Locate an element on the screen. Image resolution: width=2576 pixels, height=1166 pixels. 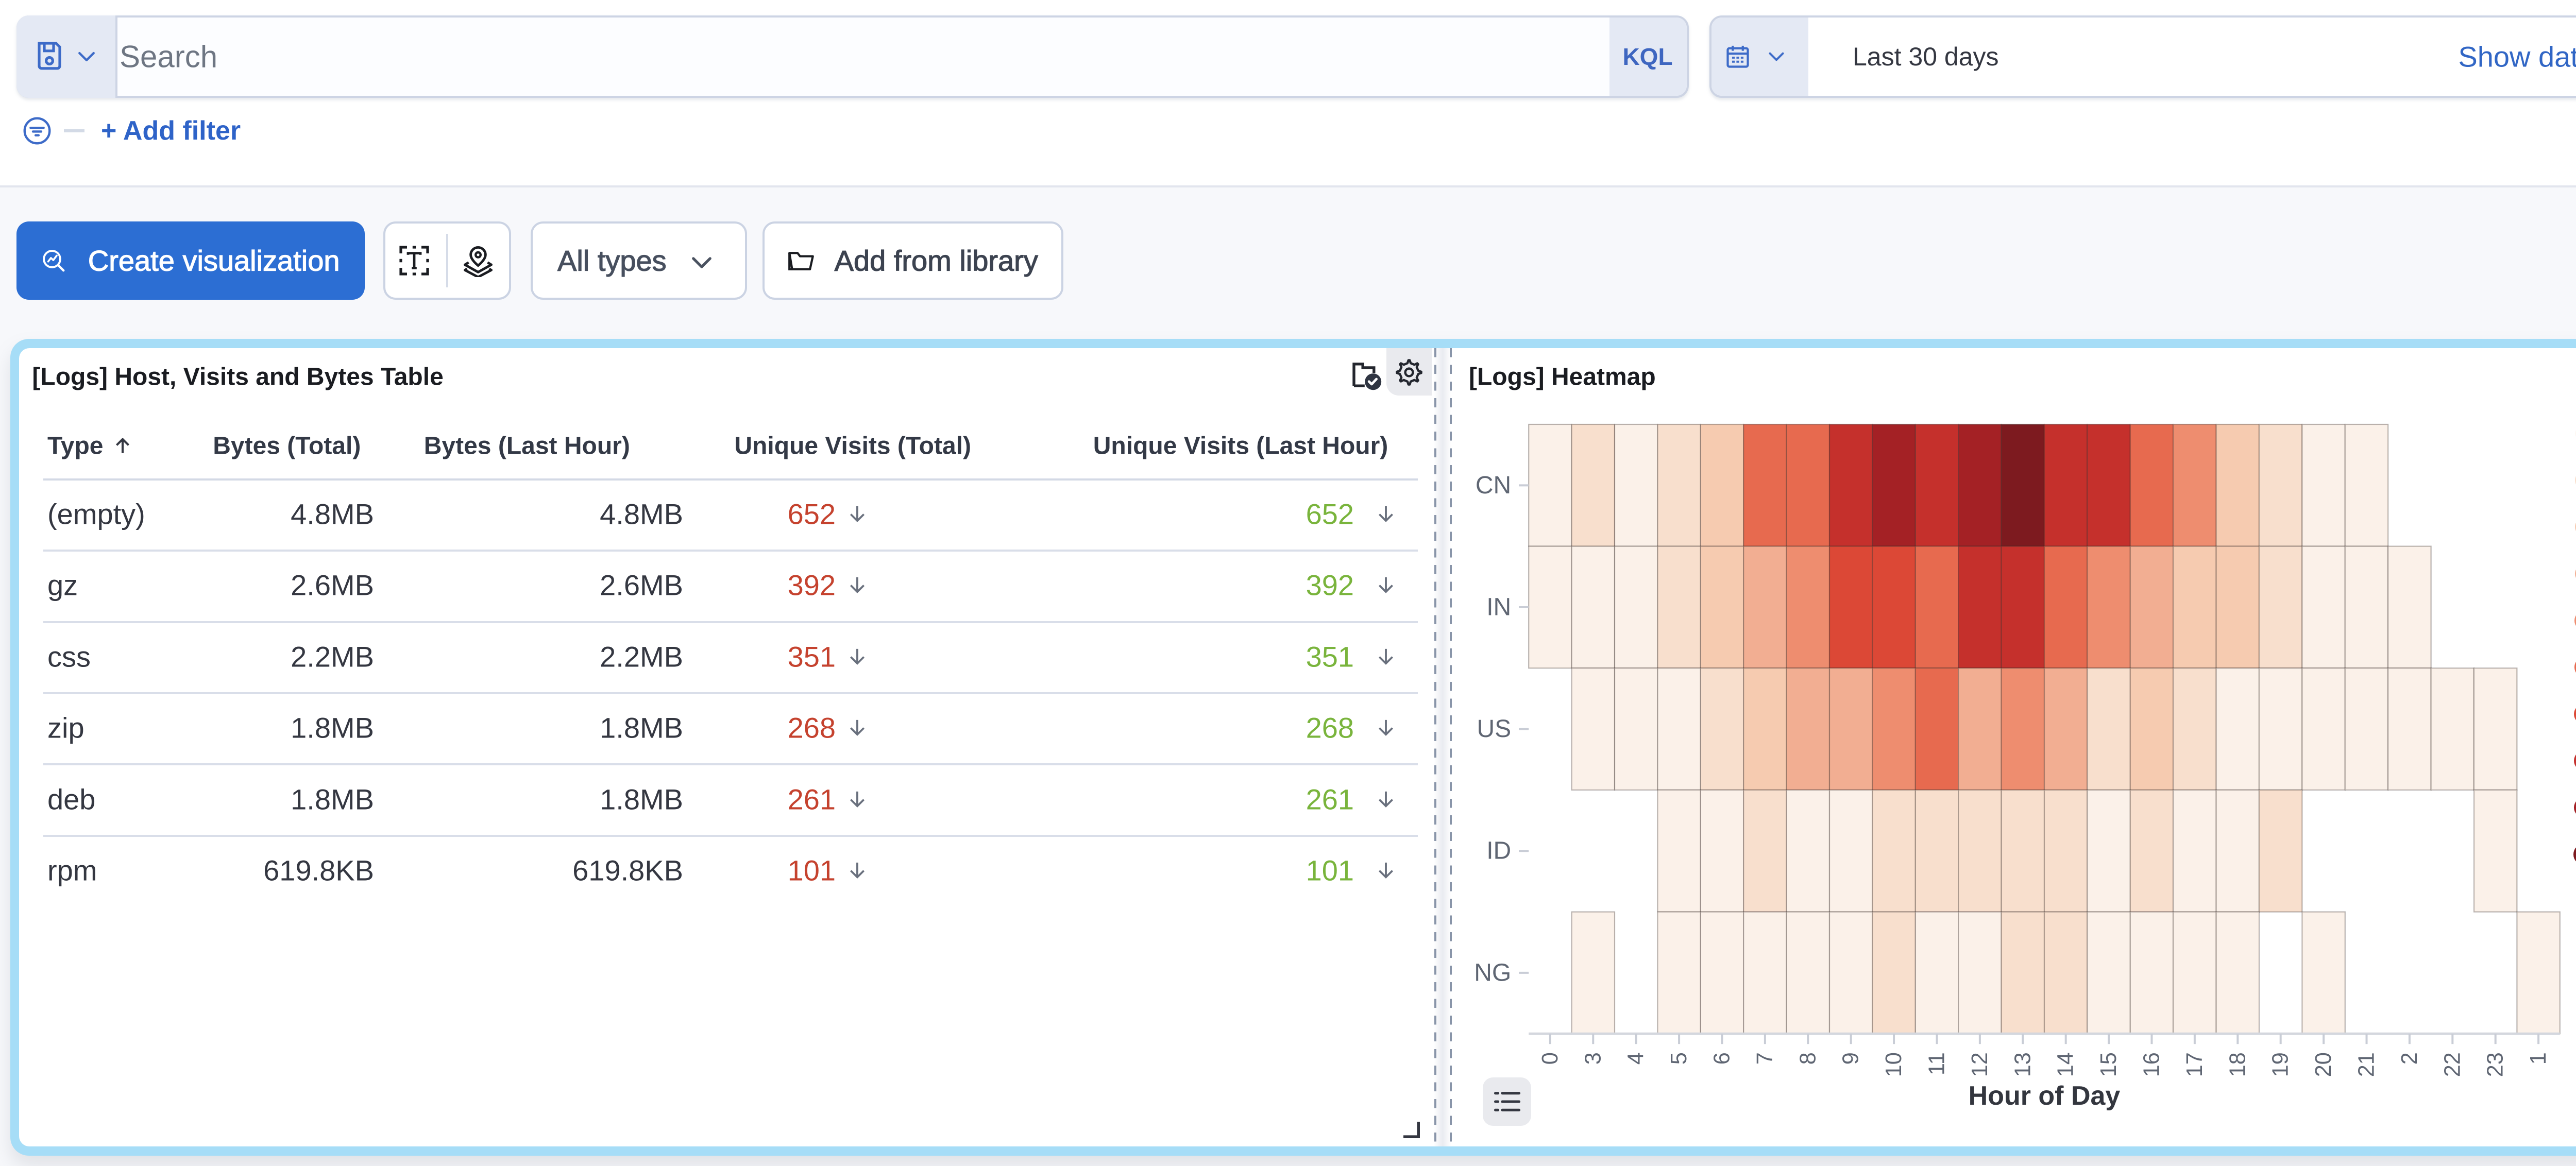
svg-text: 18 is located at coordinates (2237, 1065).